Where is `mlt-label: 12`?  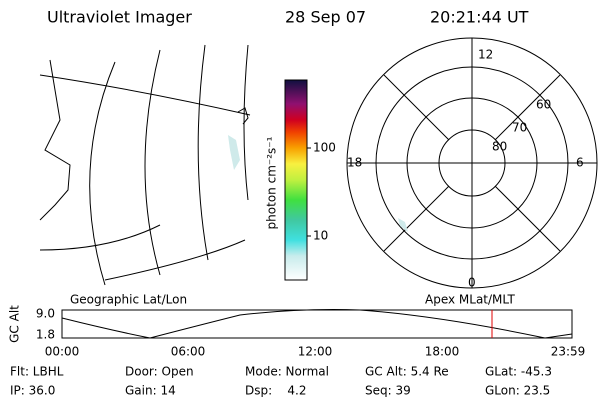
mlt-label: 12 is located at coordinates (485, 55).